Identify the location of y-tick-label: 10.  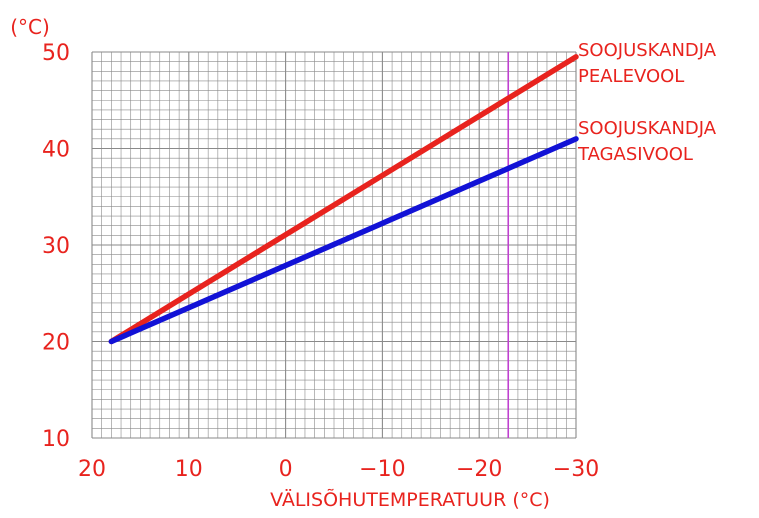
(56, 439).